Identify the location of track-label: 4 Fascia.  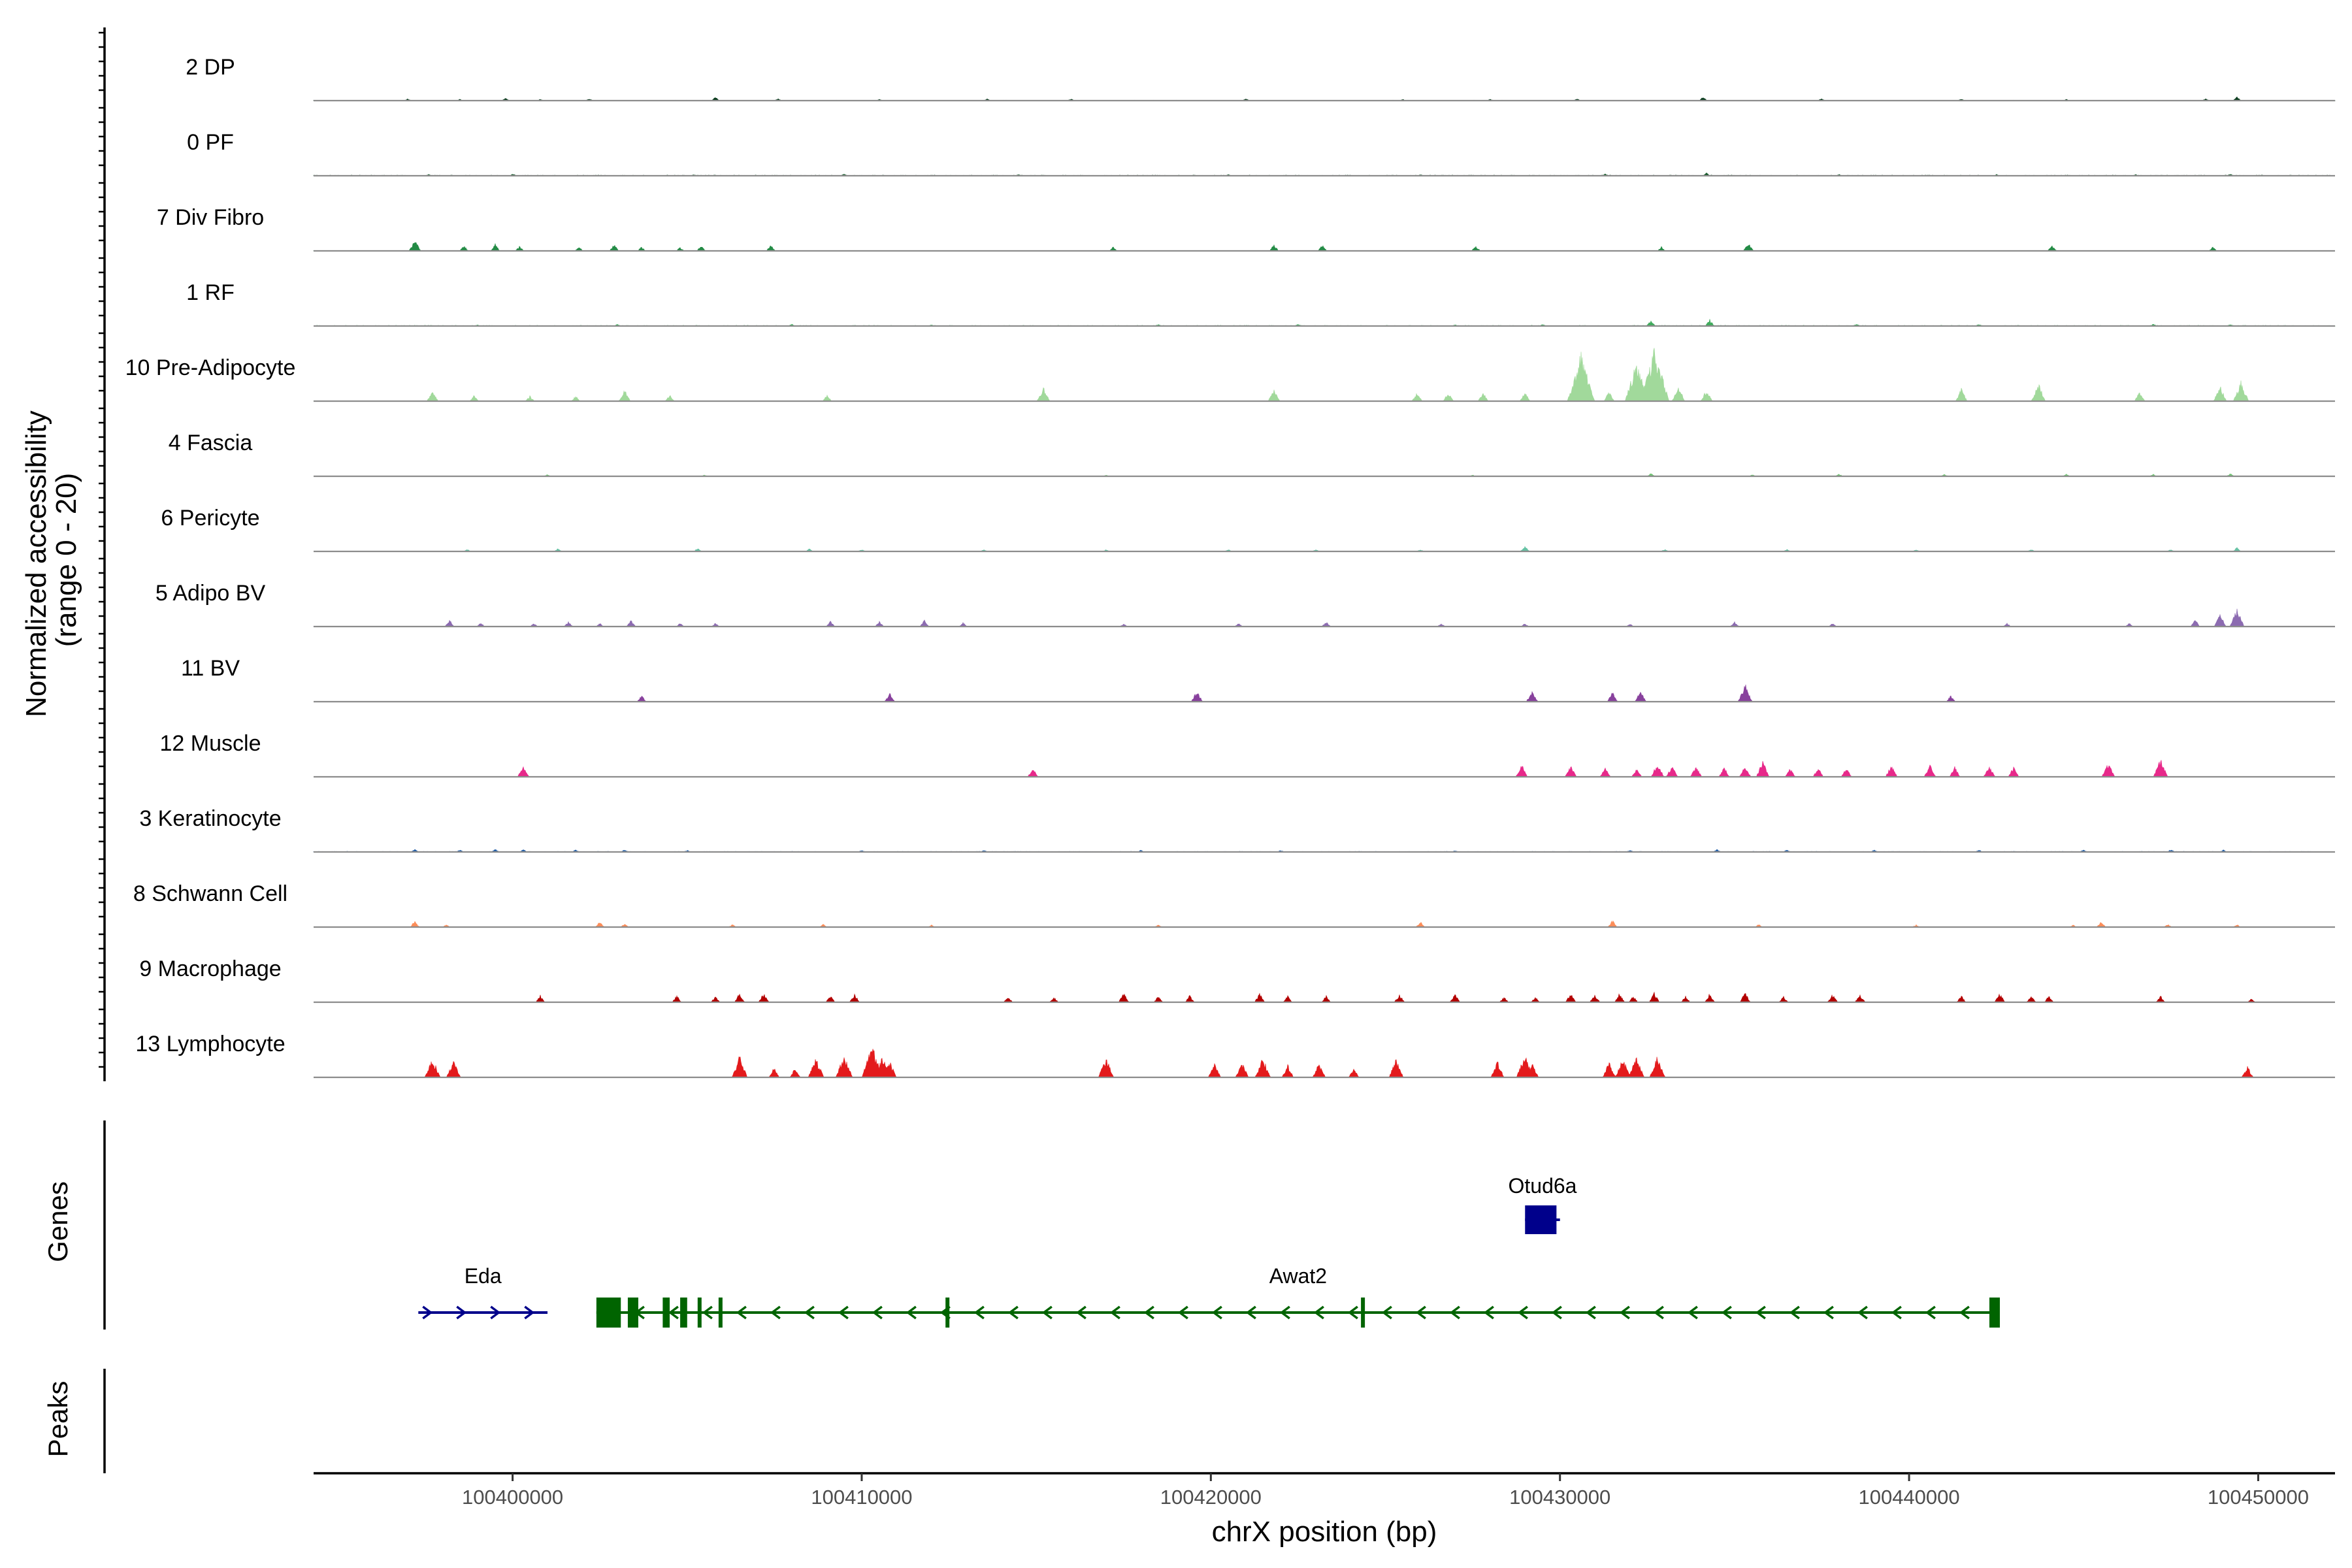
(211, 443).